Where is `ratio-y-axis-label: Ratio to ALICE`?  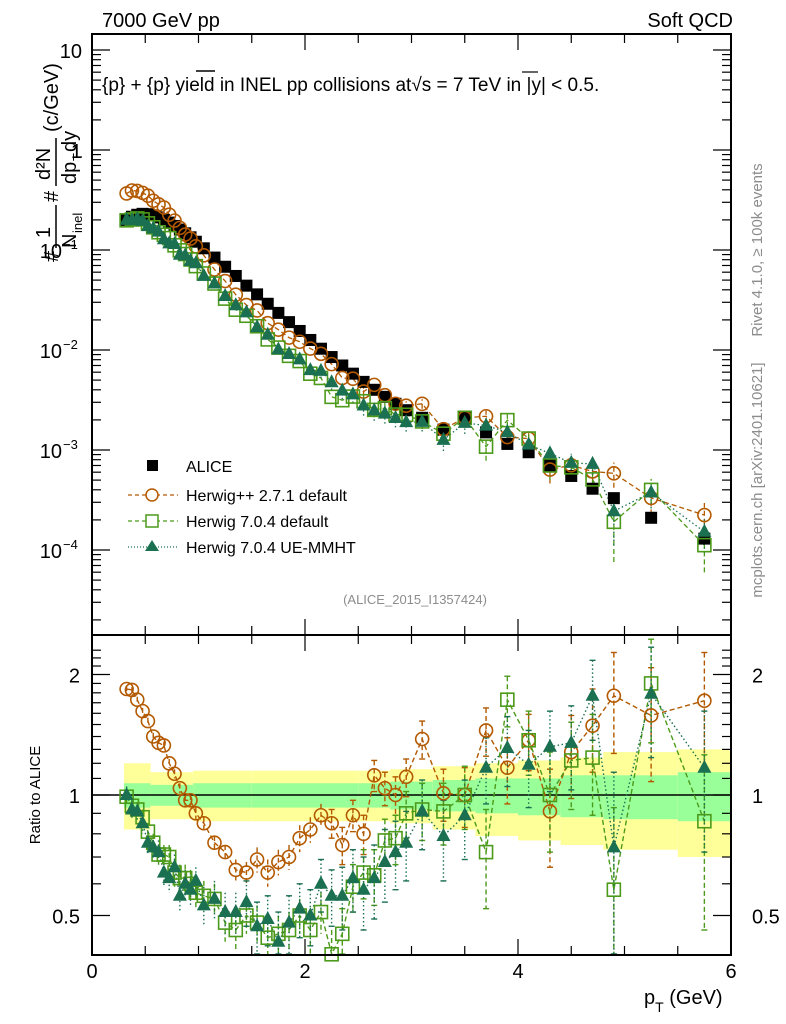 ratio-y-axis-label: Ratio to ALICE is located at coordinates (35, 795).